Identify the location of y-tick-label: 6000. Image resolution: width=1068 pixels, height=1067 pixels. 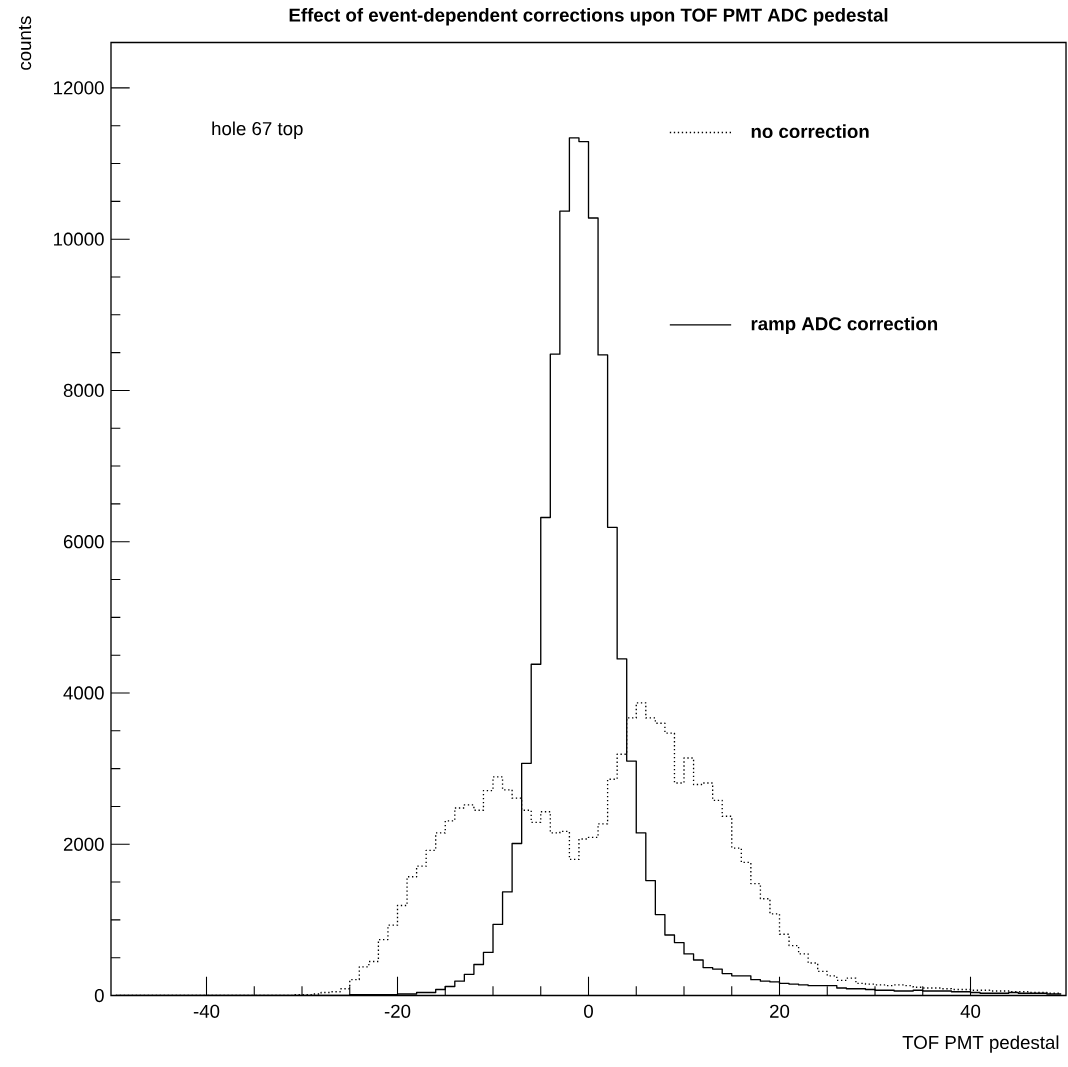
(83, 542).